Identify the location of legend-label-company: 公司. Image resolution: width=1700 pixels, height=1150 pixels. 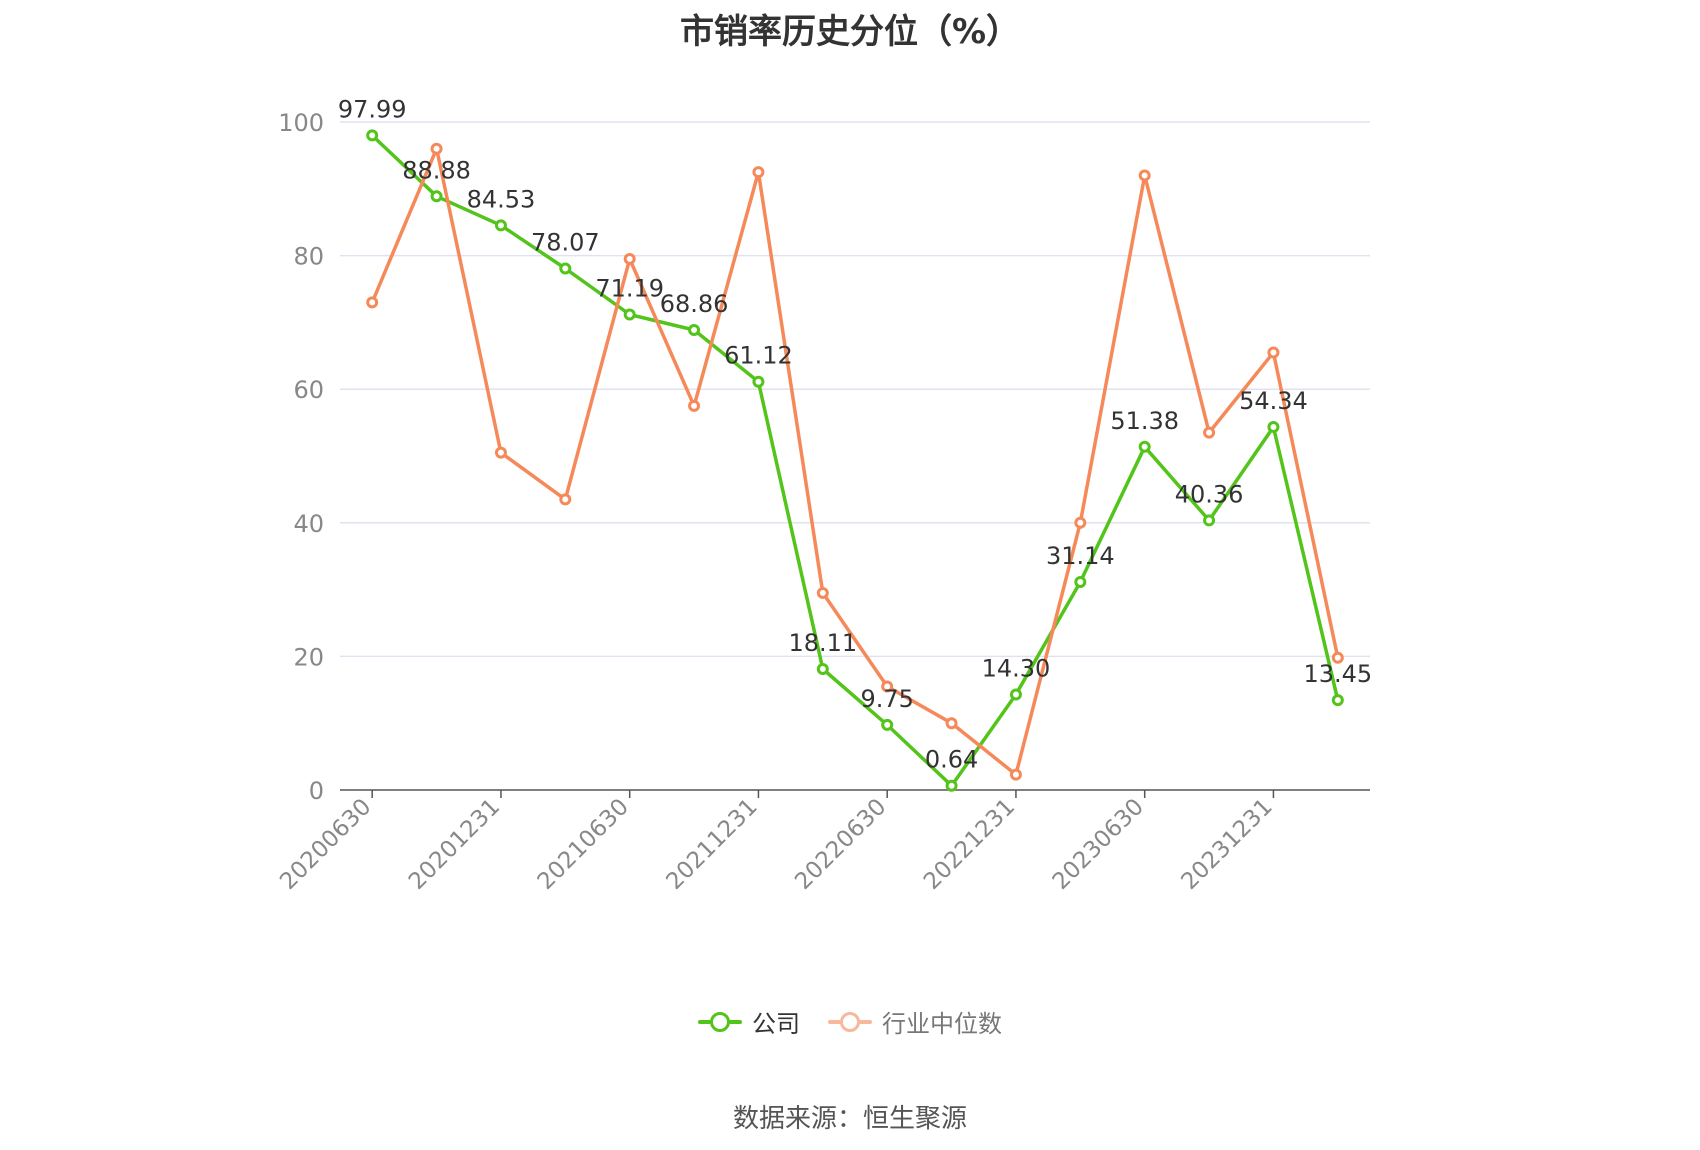
(776, 1024).